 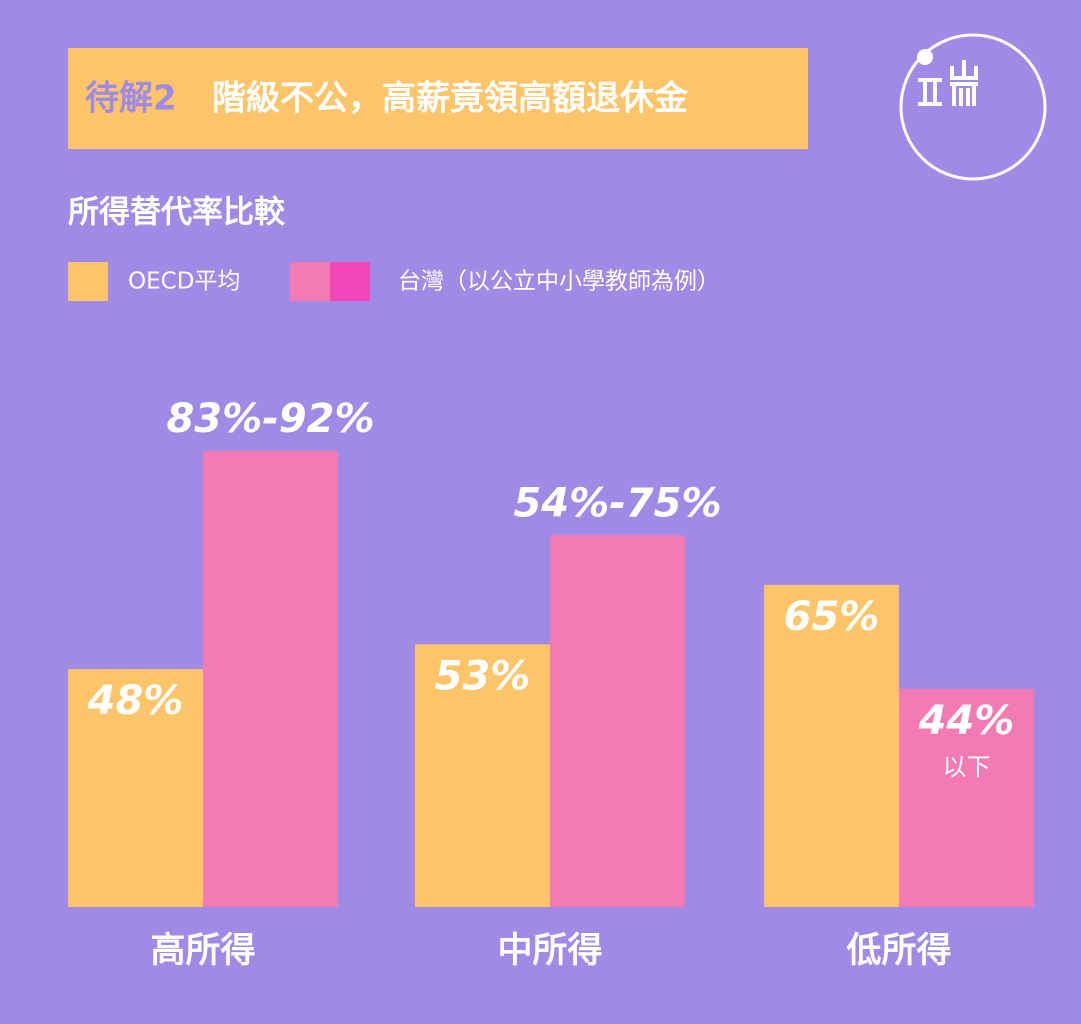 I want to click on title-box, so click(x=438, y=98).